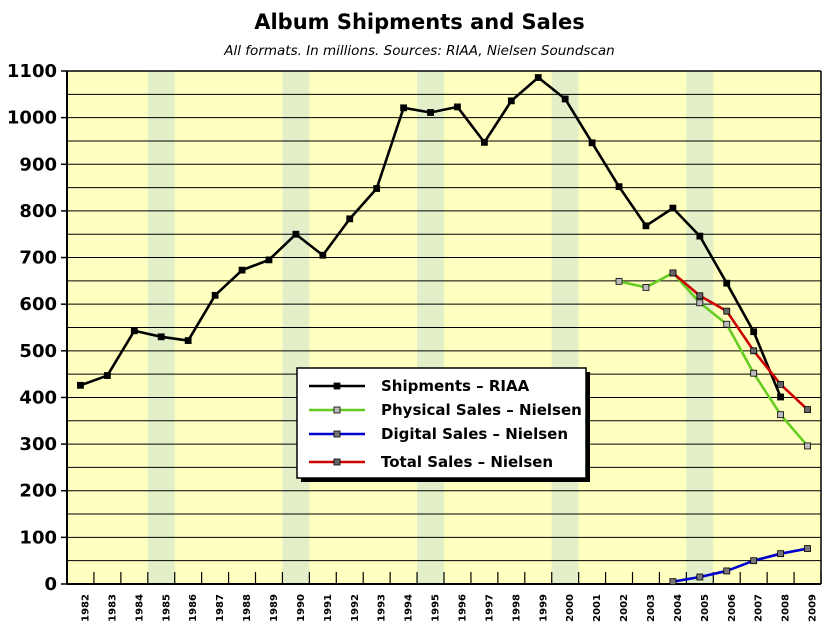  What do you see at coordinates (732, 608) in the screenshot?
I see `x-tick-label: 2006` at bounding box center [732, 608].